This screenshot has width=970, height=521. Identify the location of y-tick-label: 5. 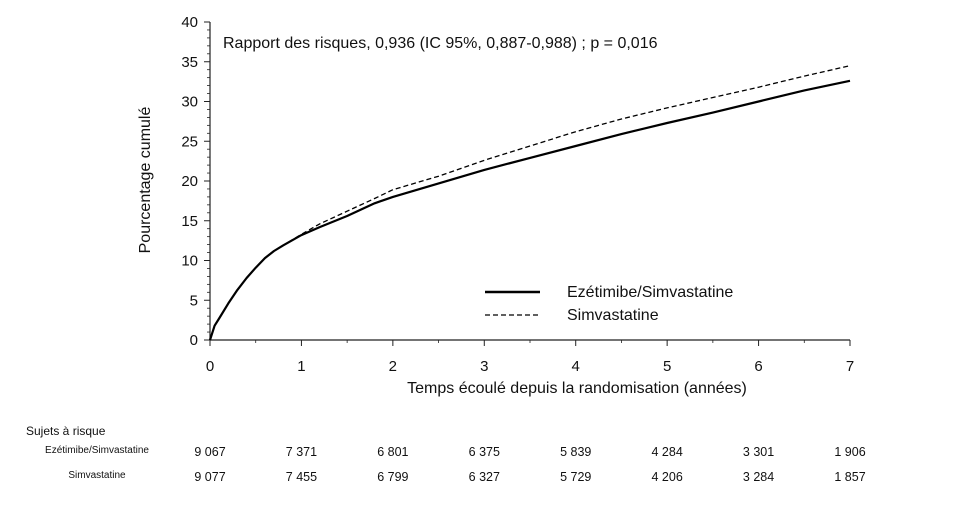
(194, 300).